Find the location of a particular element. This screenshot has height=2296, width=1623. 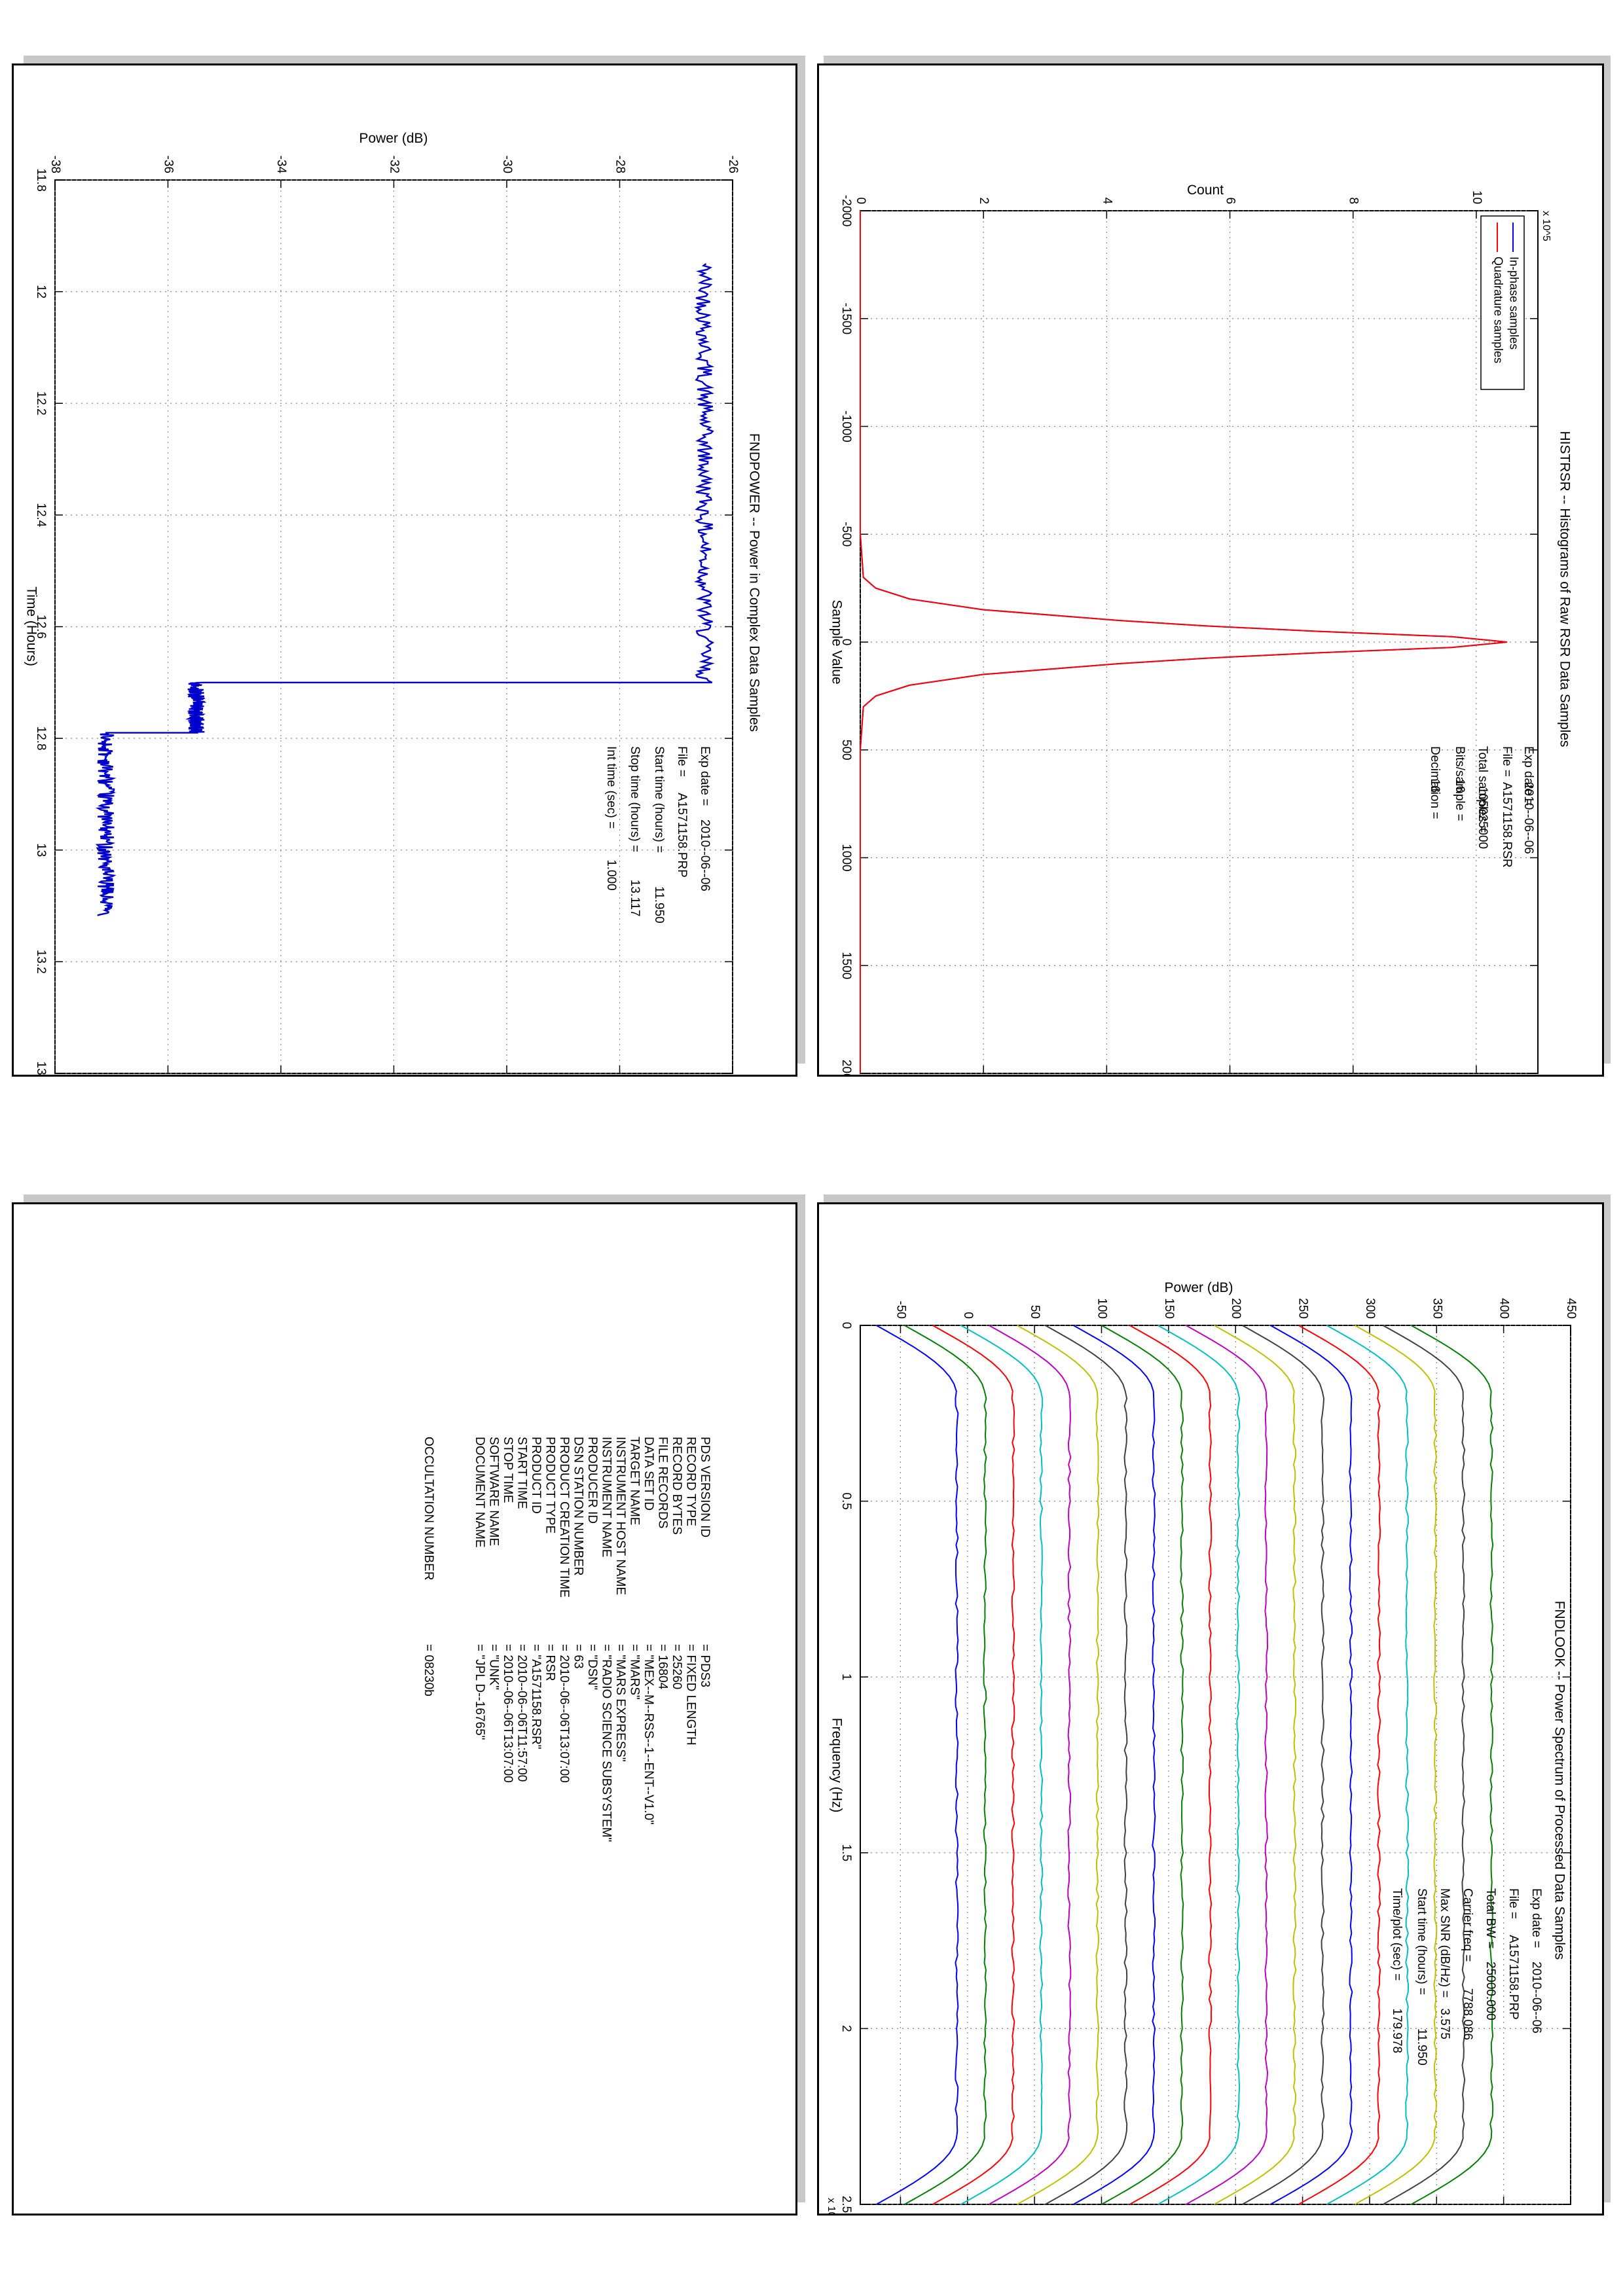

look-annotation-label: Time/plot (sec) = is located at coordinates (1397, 1934).